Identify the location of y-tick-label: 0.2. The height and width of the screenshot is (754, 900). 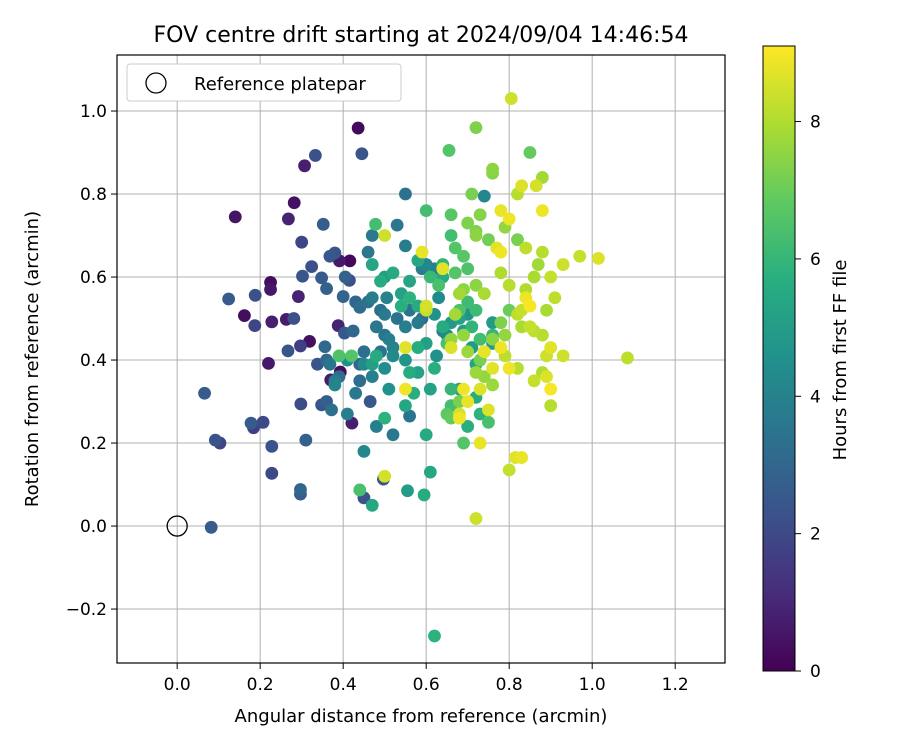
(93, 444).